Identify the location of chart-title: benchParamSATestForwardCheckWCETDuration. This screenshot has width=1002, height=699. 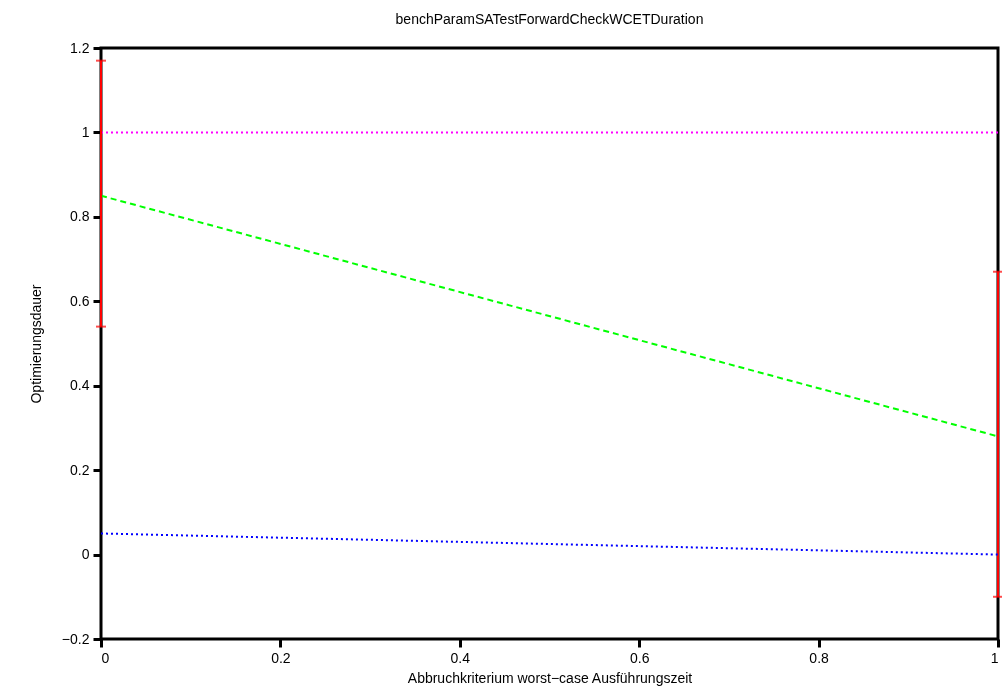
(549, 19).